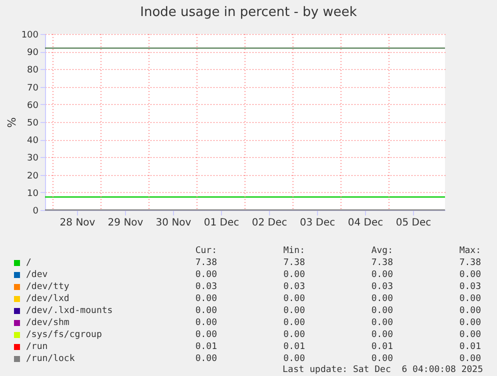 This screenshot has width=497, height=376. Describe the element at coordinates (35, 211) in the screenshot. I see `y-tick-label: 0` at that location.